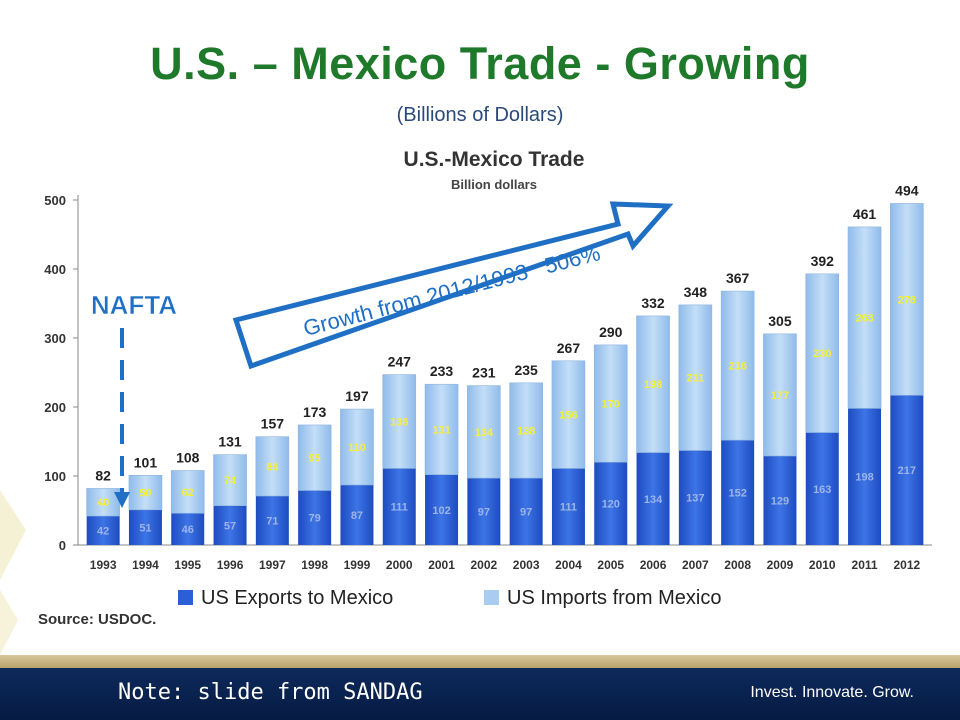  What do you see at coordinates (480, 115) in the screenshot?
I see `slide-subtitle: (Billions of Dollars)` at bounding box center [480, 115].